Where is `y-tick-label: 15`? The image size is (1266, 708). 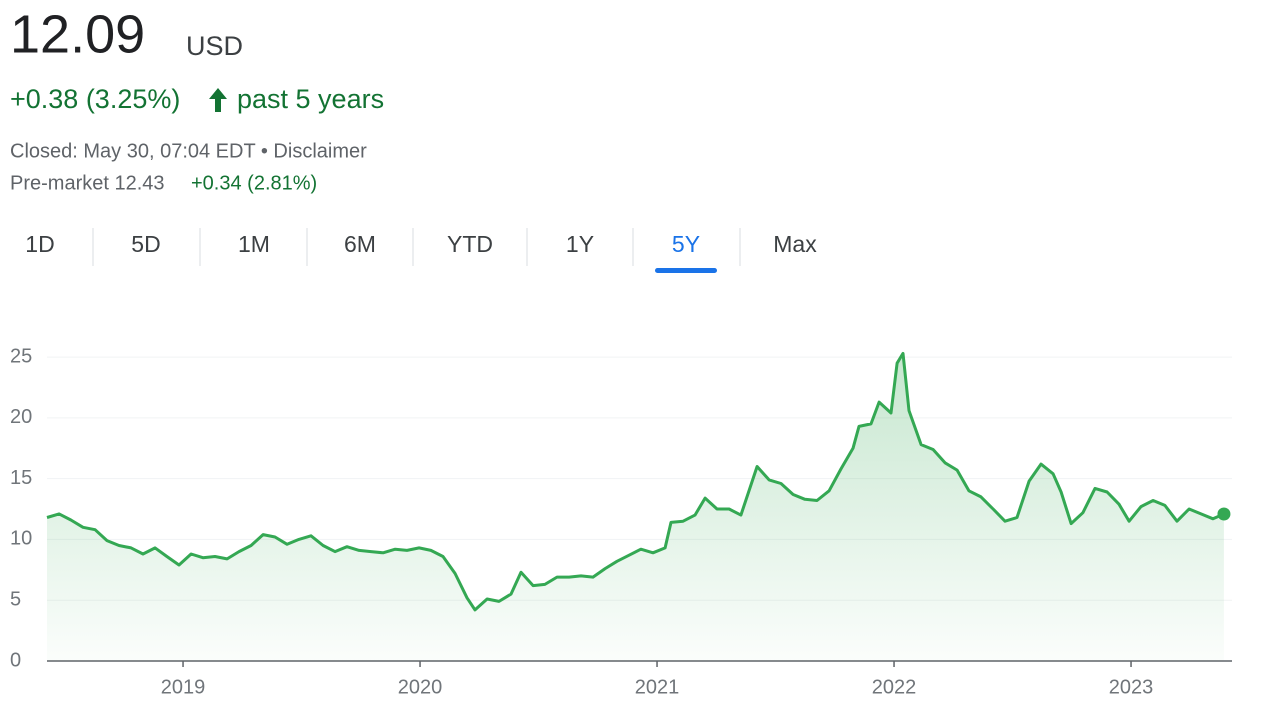
y-tick-label: 15 is located at coordinates (21, 478).